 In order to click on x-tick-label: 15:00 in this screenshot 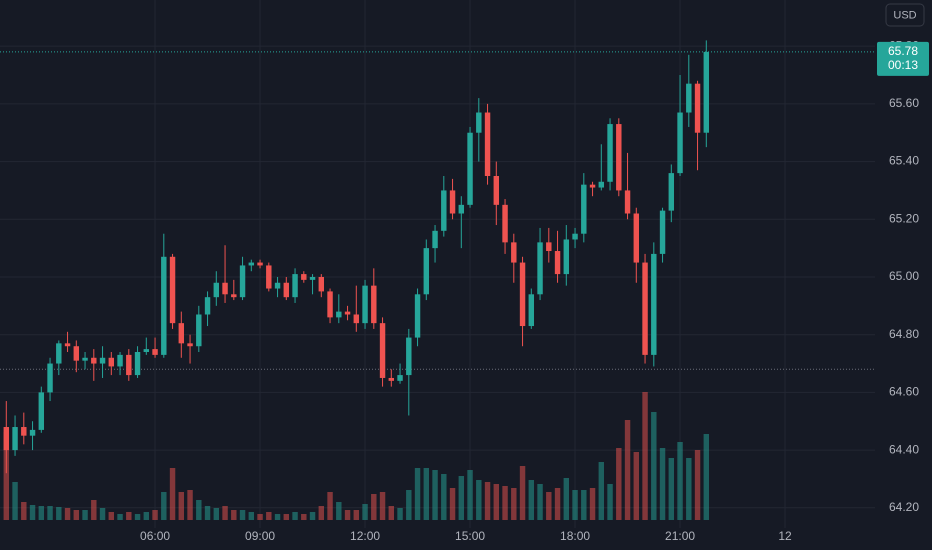, I will do `click(470, 536)`.